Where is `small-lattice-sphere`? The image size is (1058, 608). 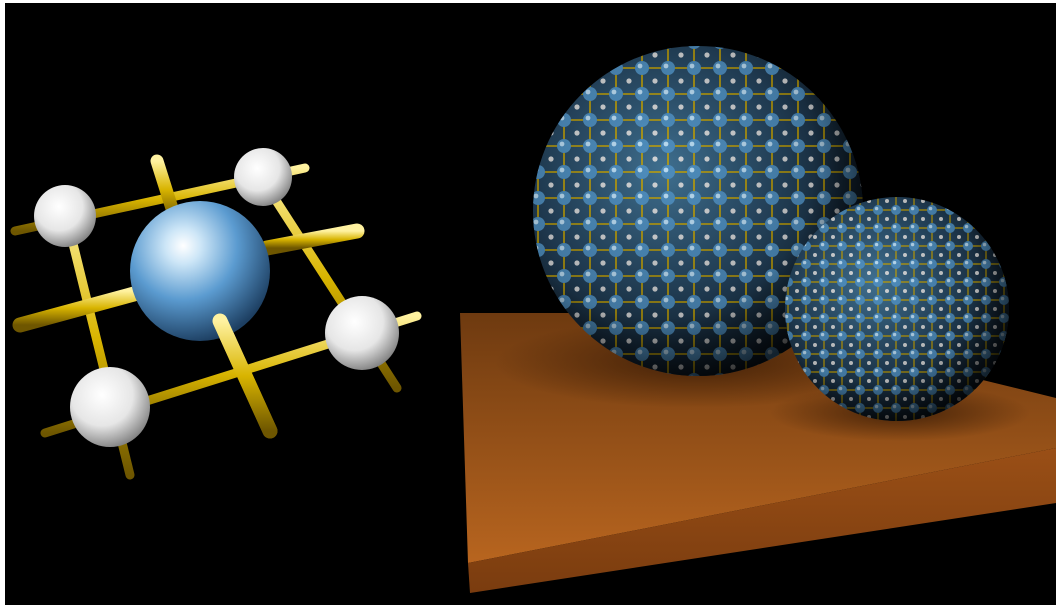
small-lattice-sphere is located at coordinates (897, 309).